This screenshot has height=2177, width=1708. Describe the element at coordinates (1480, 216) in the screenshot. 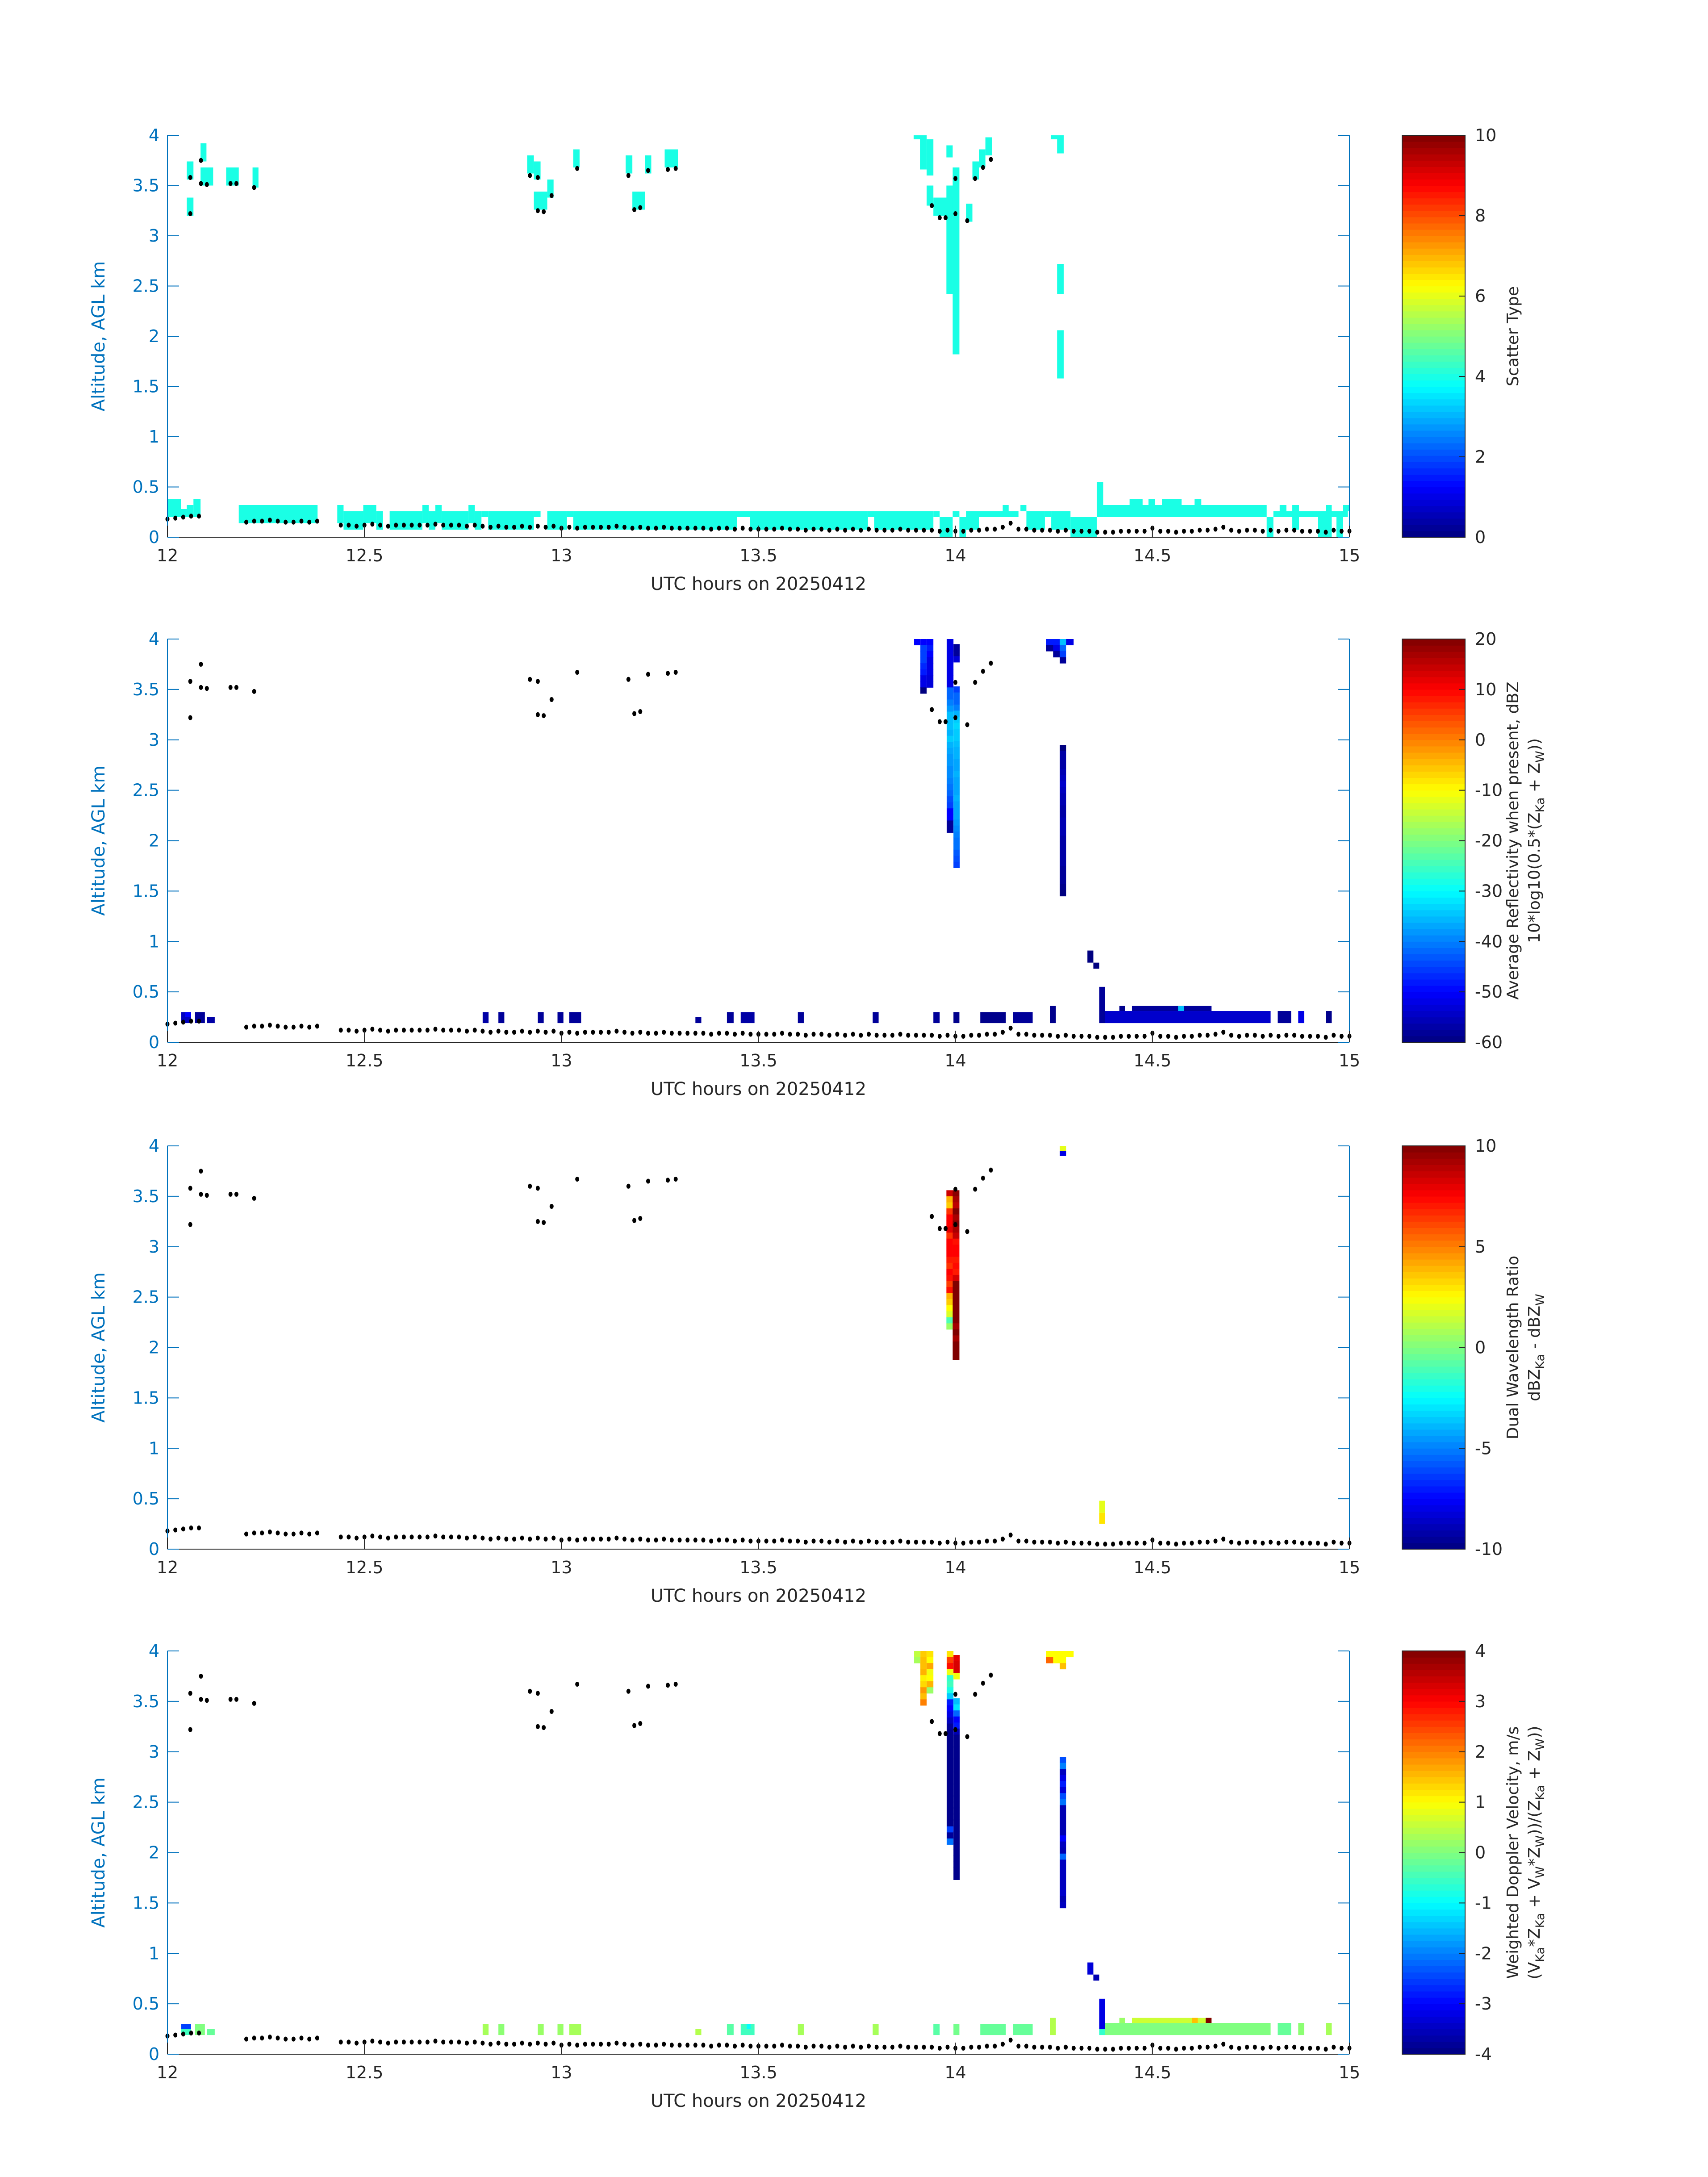

I see `colorbar-tick-label: 8` at that location.